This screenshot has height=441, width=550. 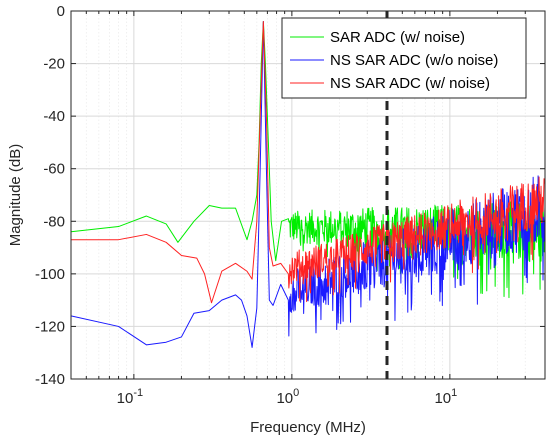 I want to click on y-tick-label: -100, so click(x=50, y=274).